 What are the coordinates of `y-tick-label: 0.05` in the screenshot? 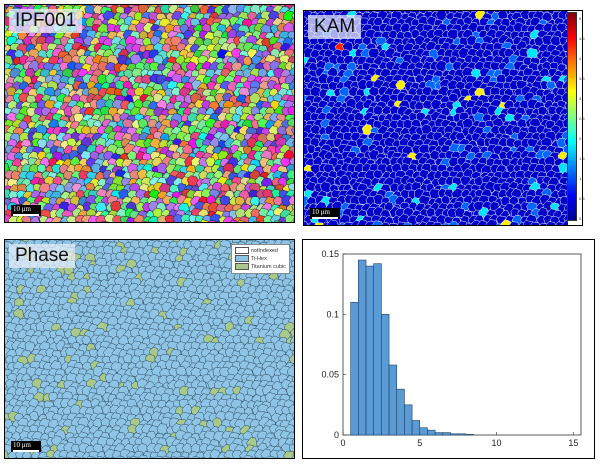 It's located at (330, 375).